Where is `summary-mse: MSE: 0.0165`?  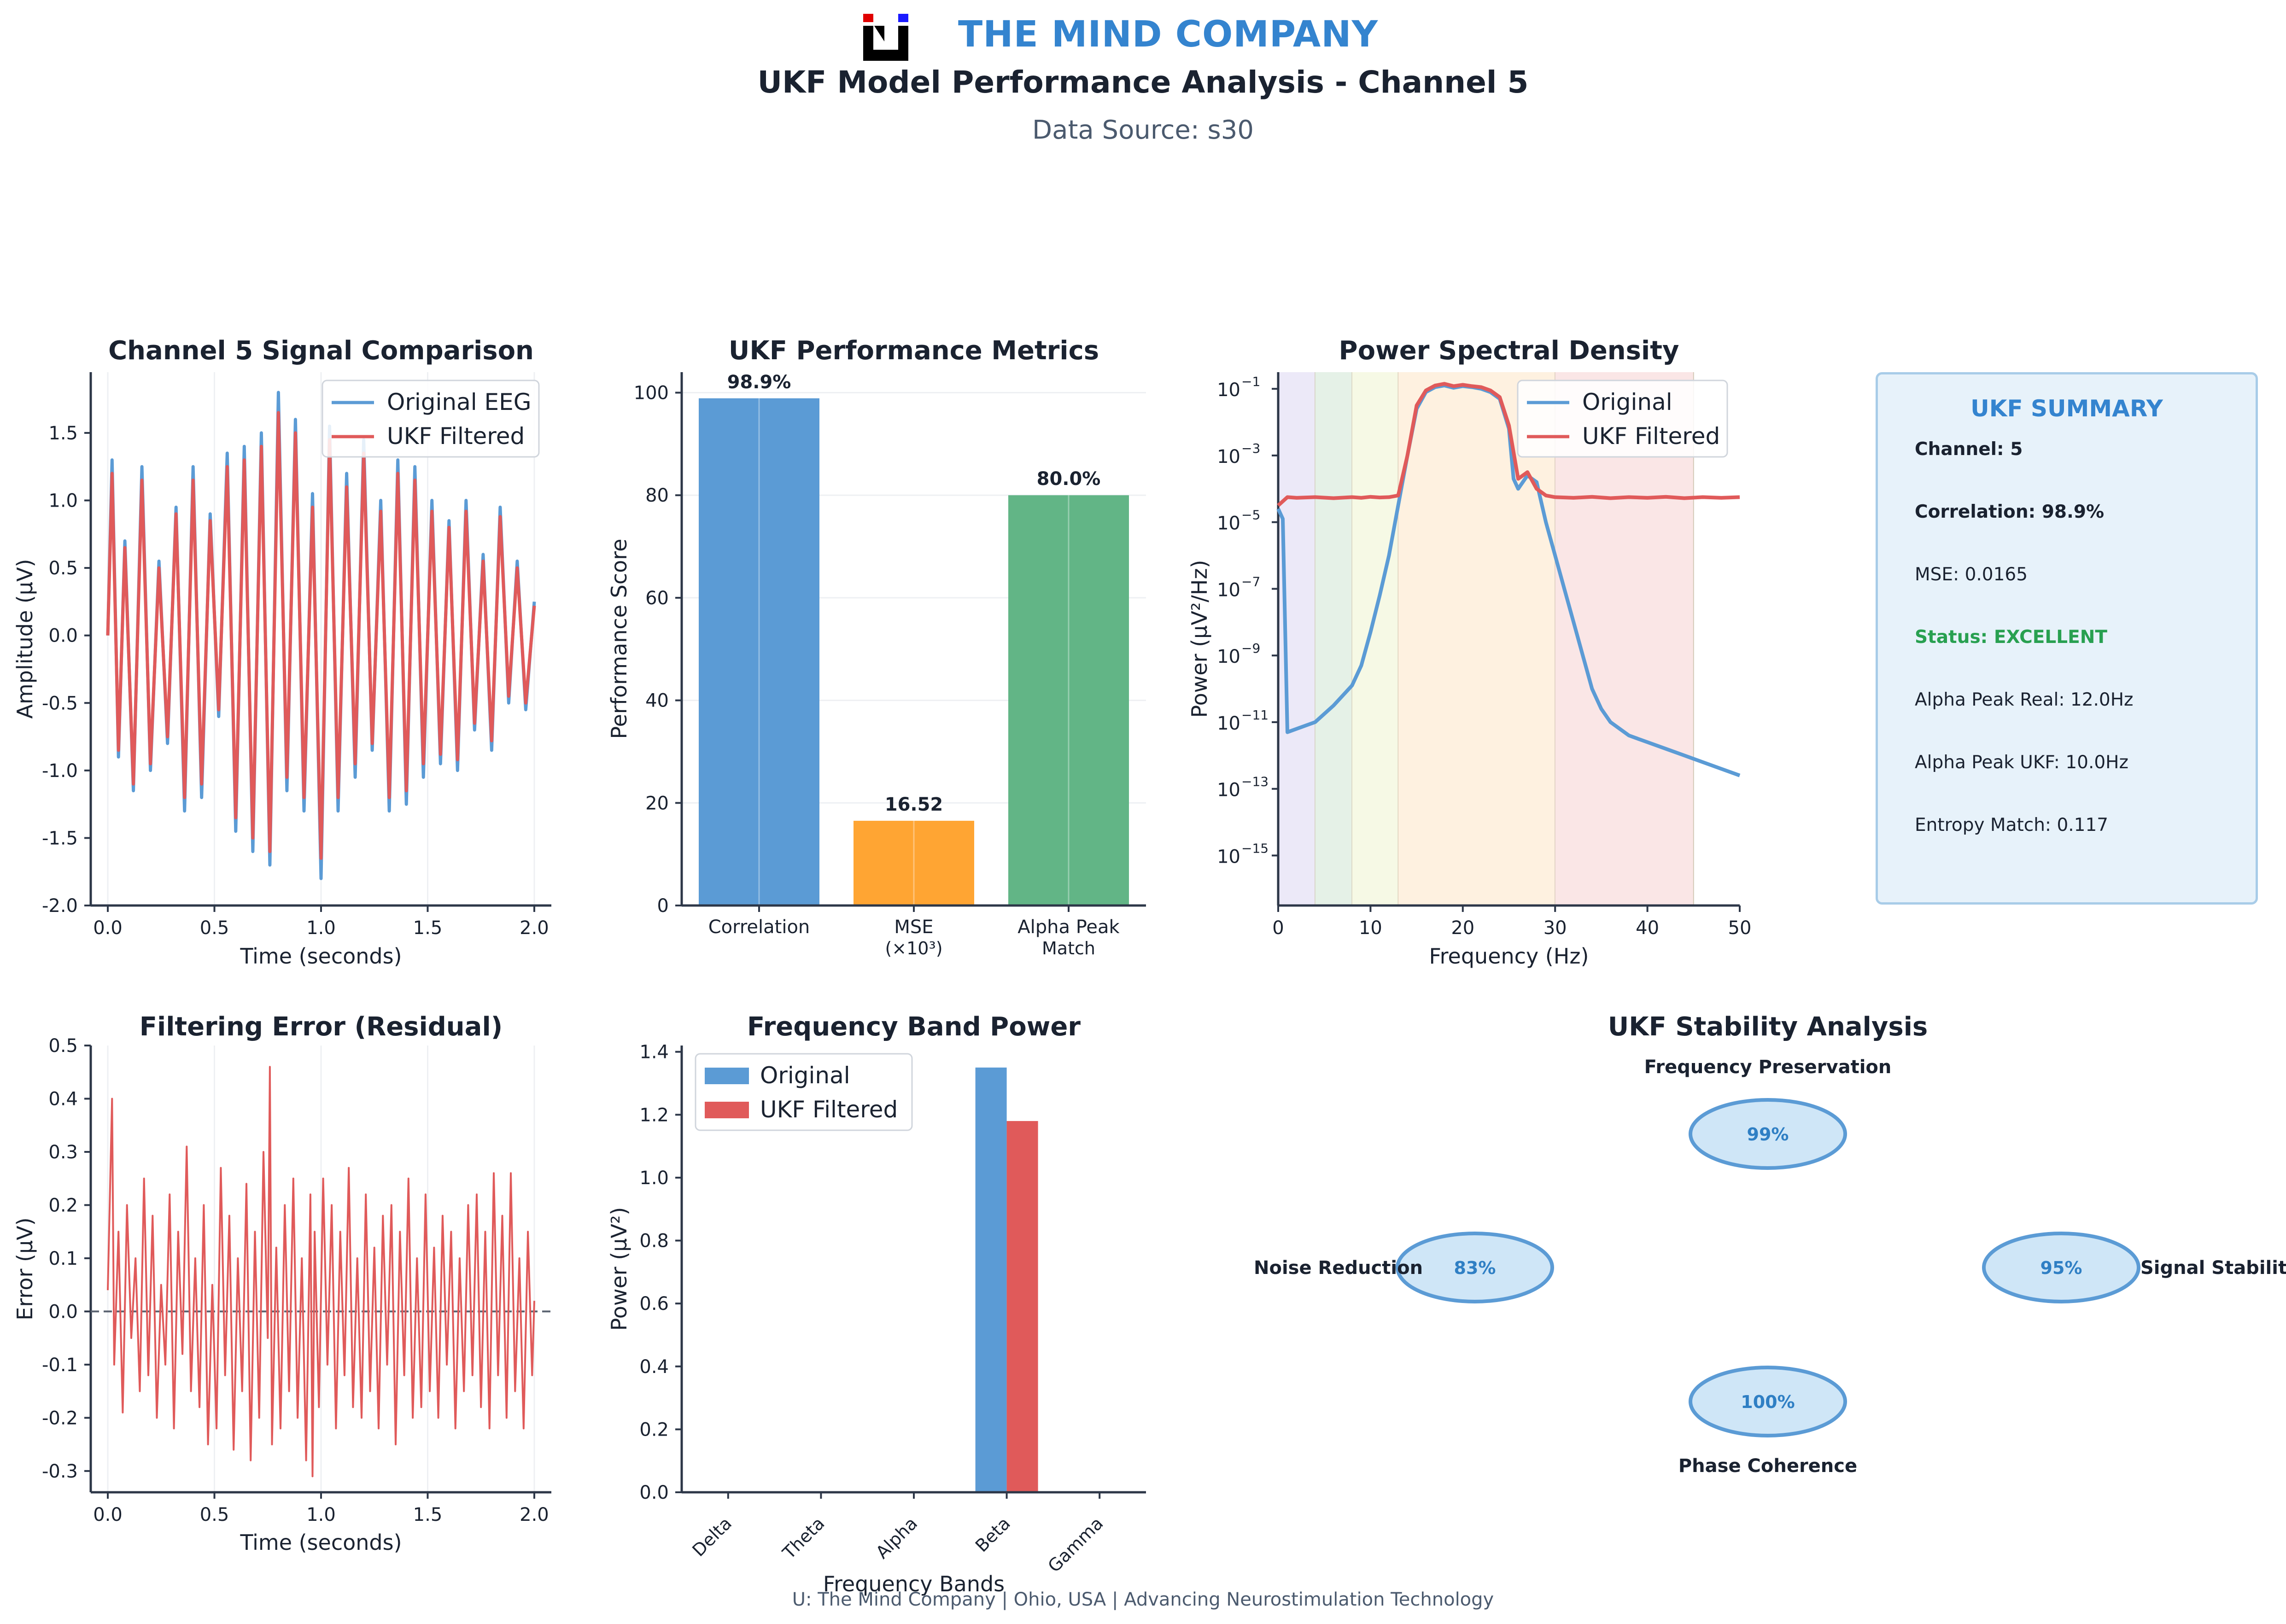 summary-mse: MSE: 0.0165 is located at coordinates (1971, 574).